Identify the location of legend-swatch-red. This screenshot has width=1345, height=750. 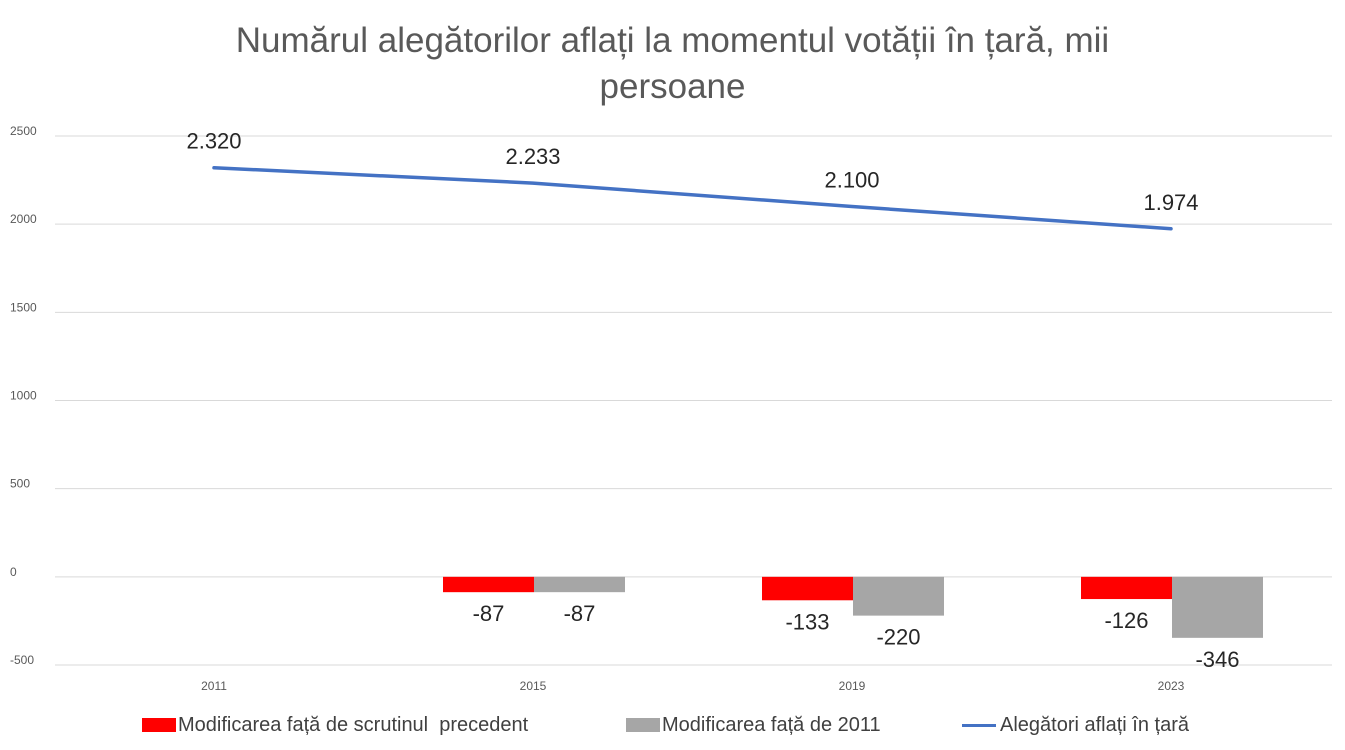
(159, 725).